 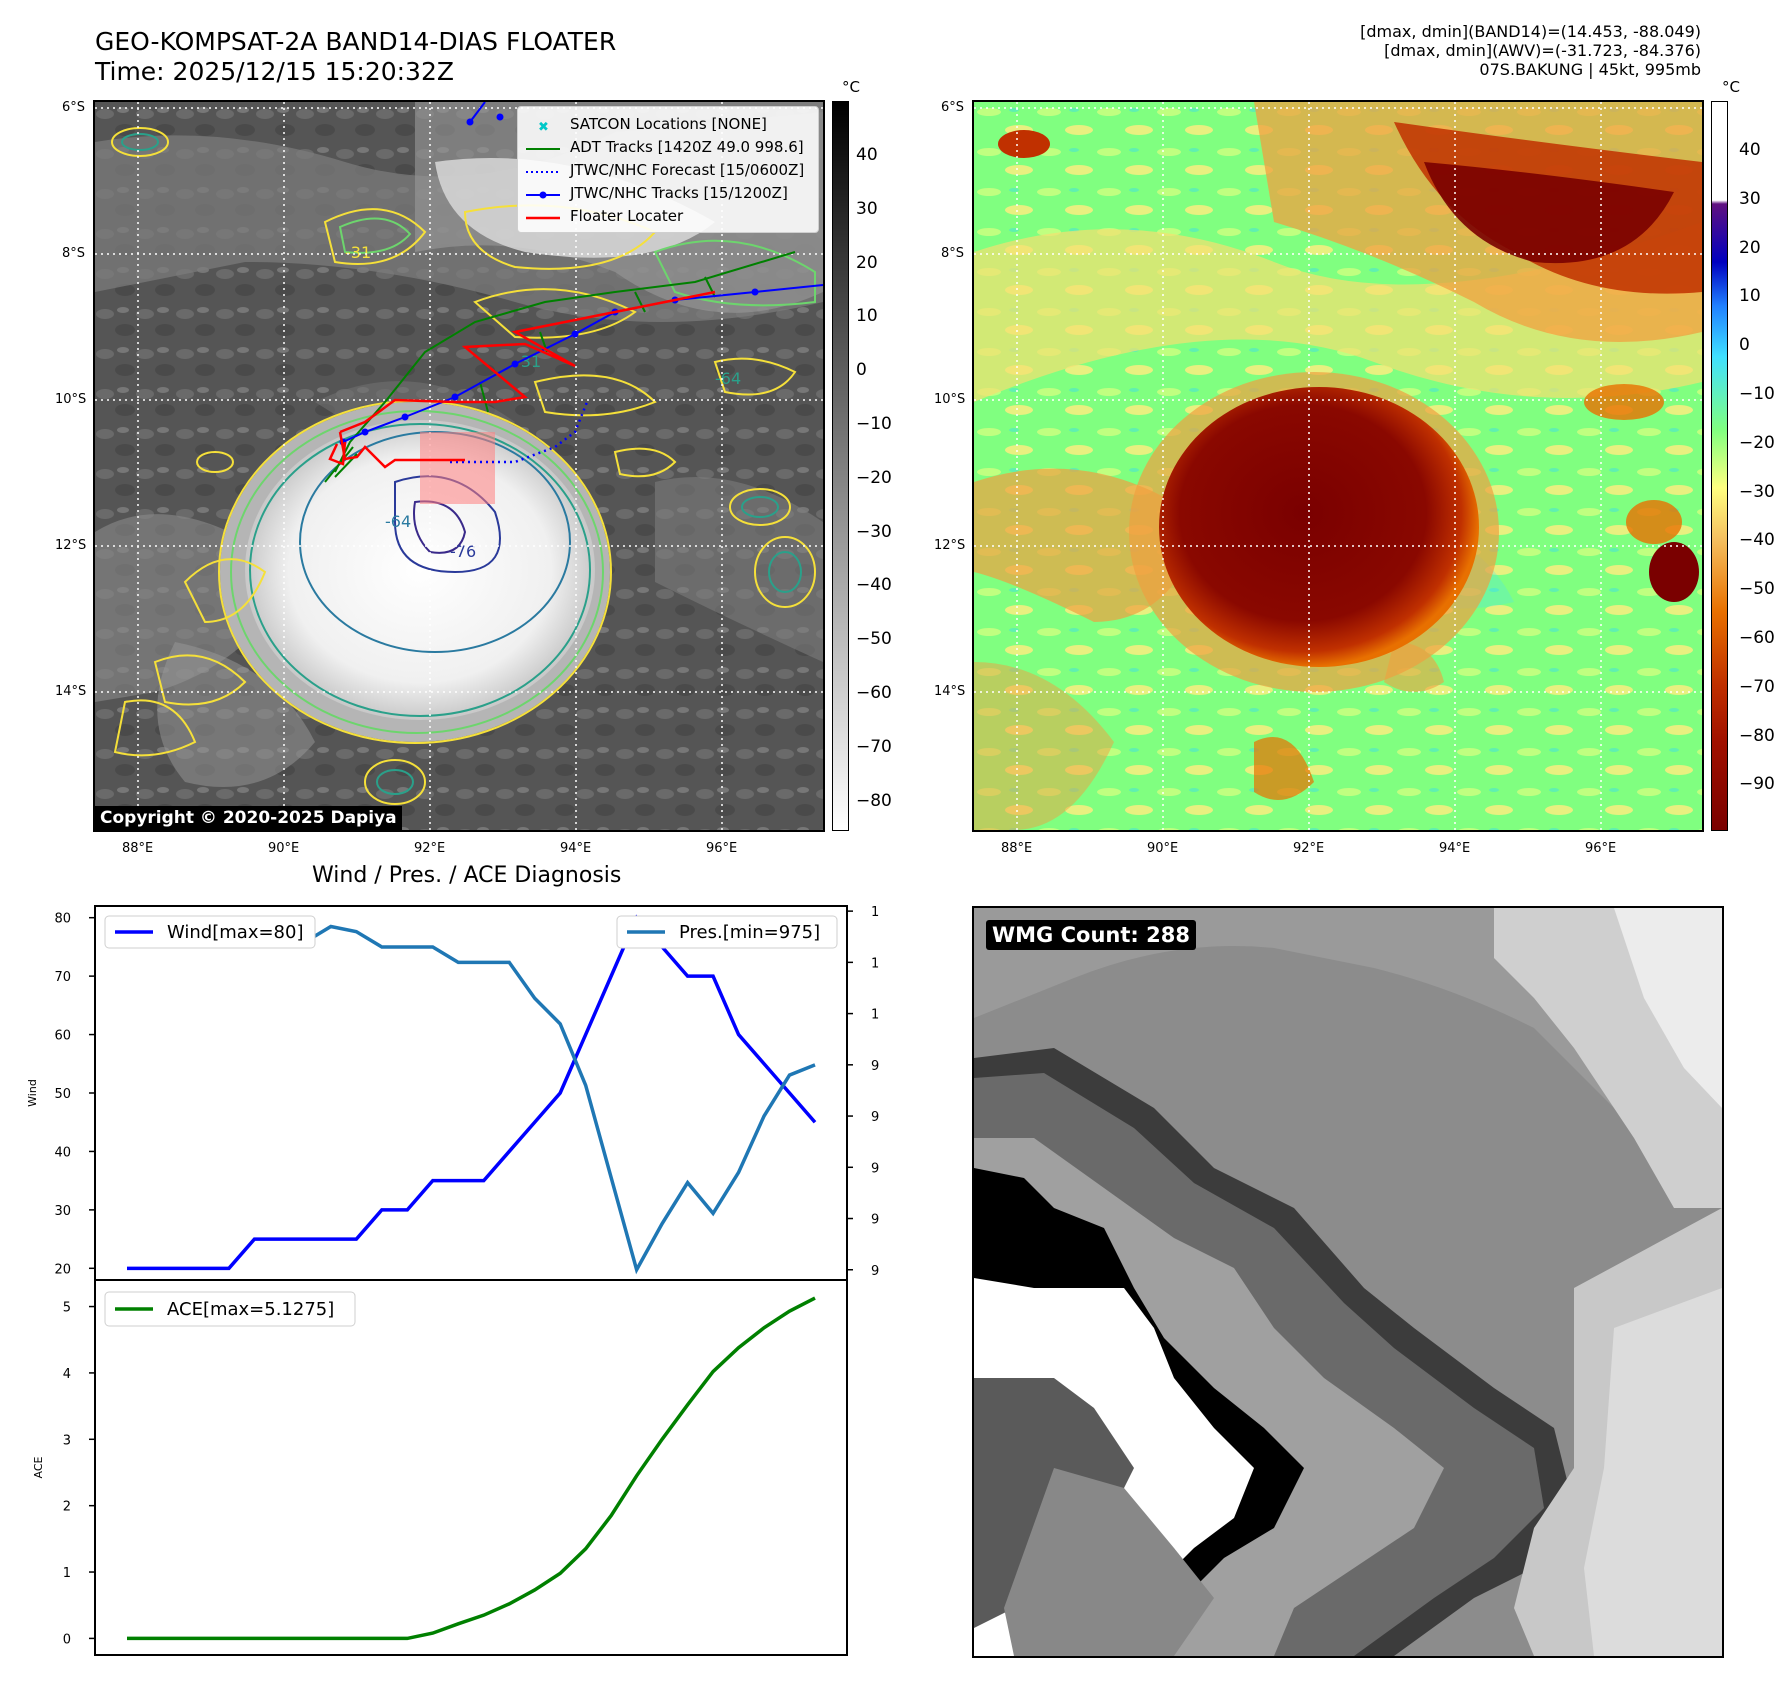 I want to click on awv-colorbar-tick-label: −90, so click(x=1757, y=784).